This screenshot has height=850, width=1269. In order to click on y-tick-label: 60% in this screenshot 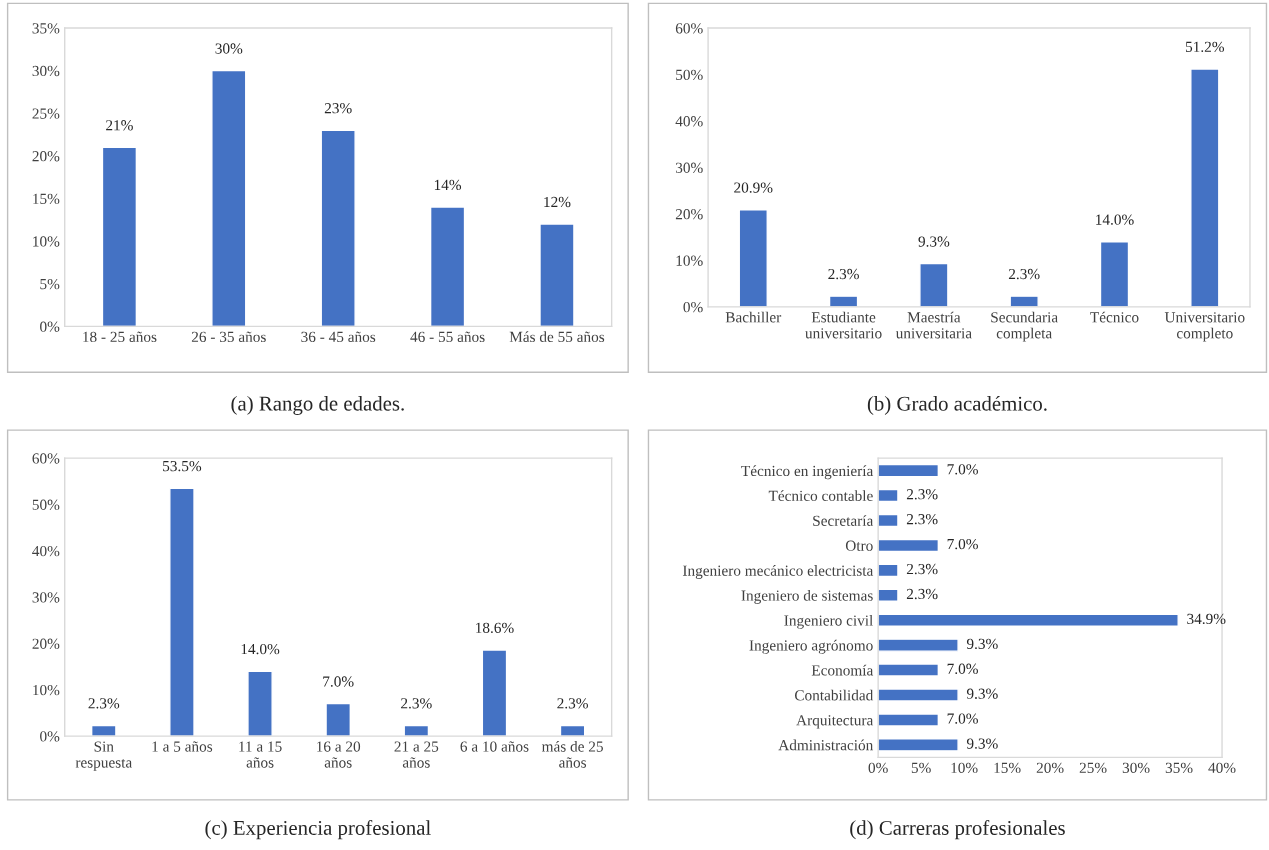, I will do `click(689, 28)`.